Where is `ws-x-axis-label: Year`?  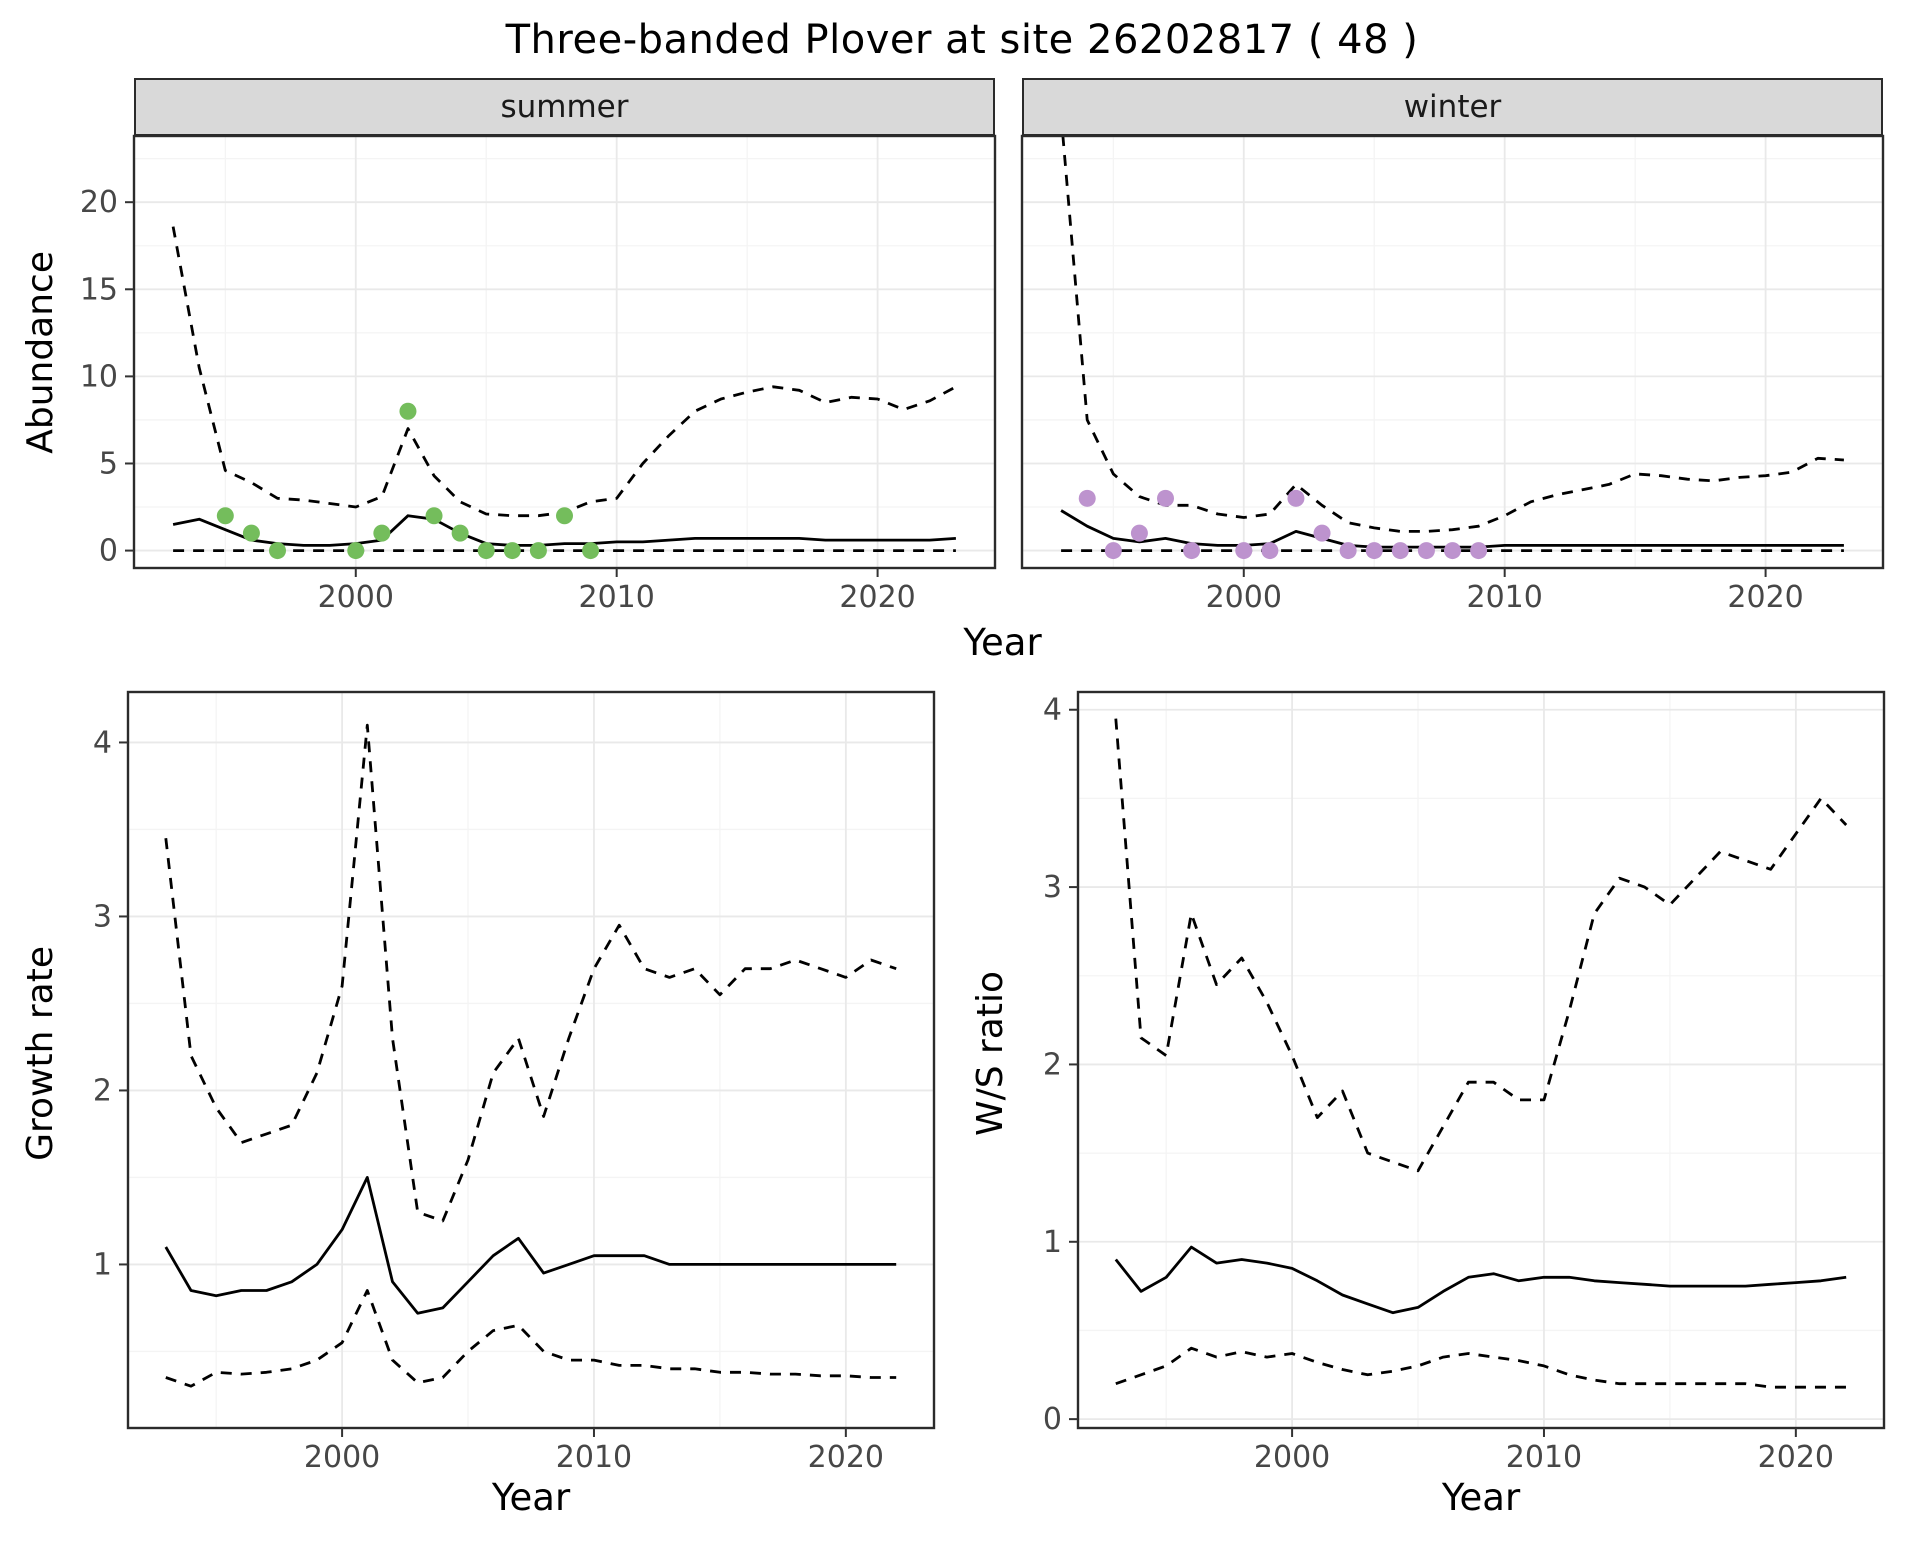
ws-x-axis-label: Year is located at coordinates (1456, 1496).